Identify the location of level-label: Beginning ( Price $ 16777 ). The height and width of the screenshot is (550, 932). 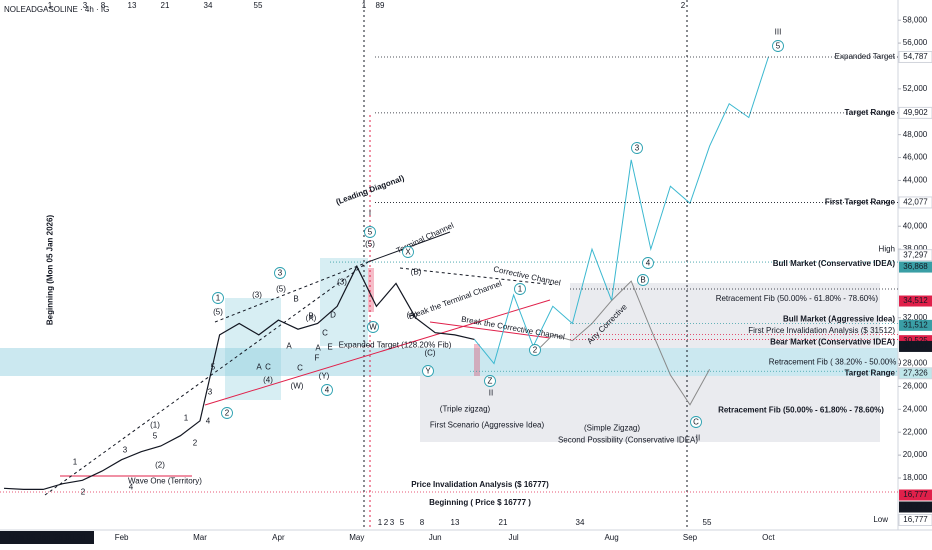
(480, 502).